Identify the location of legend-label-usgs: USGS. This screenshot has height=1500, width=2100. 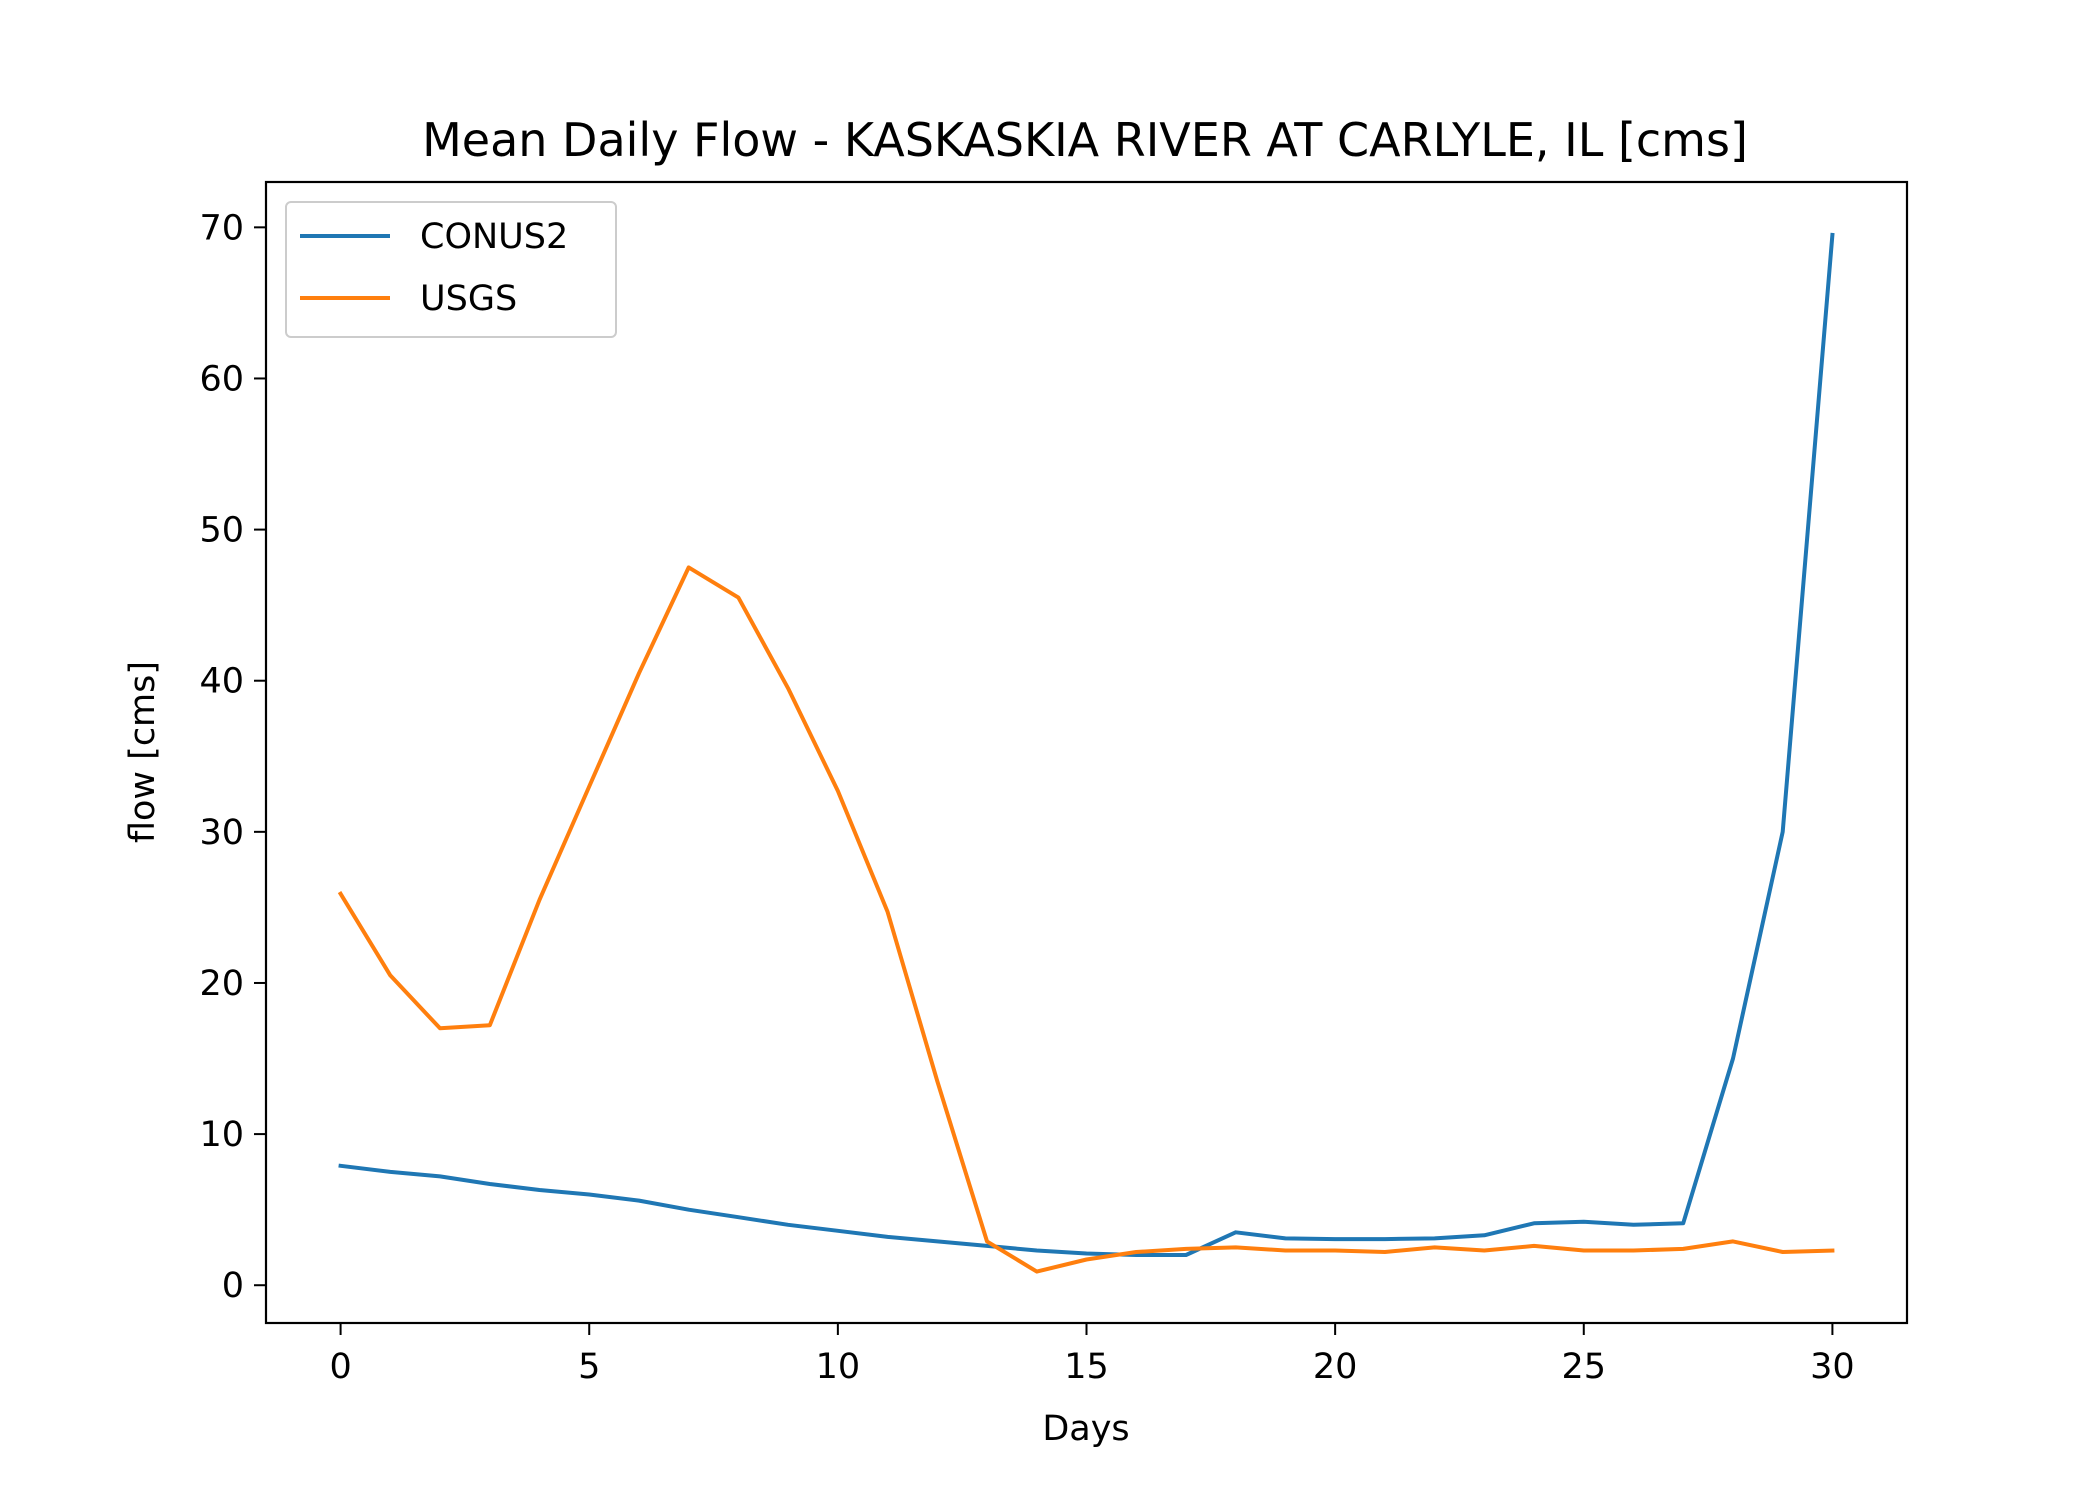
(468, 299).